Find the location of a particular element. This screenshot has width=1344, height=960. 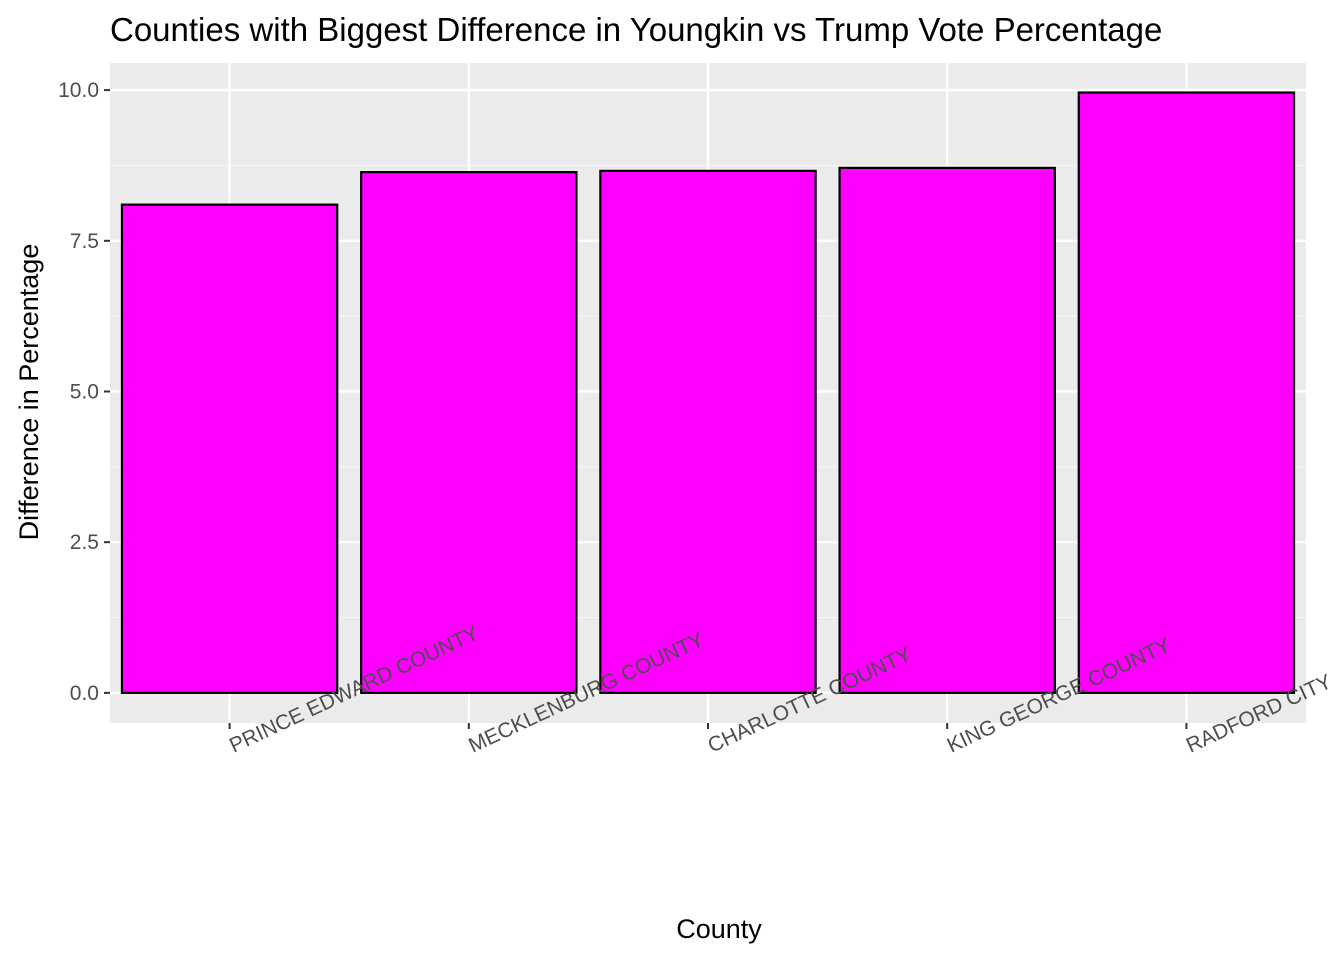

bar-charlotte-county is located at coordinates (708, 431).